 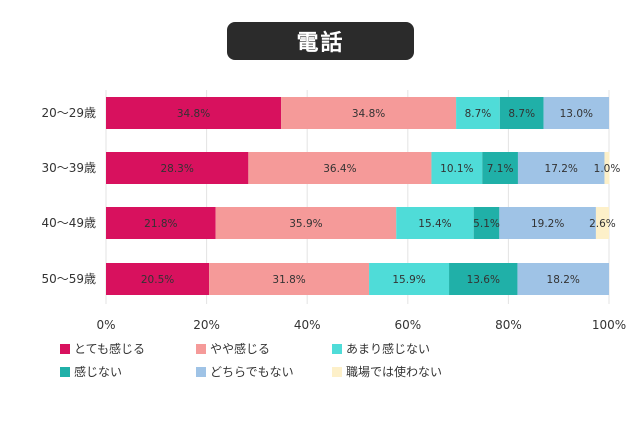 I want to click on data-label: 19.2%, so click(x=547, y=224).